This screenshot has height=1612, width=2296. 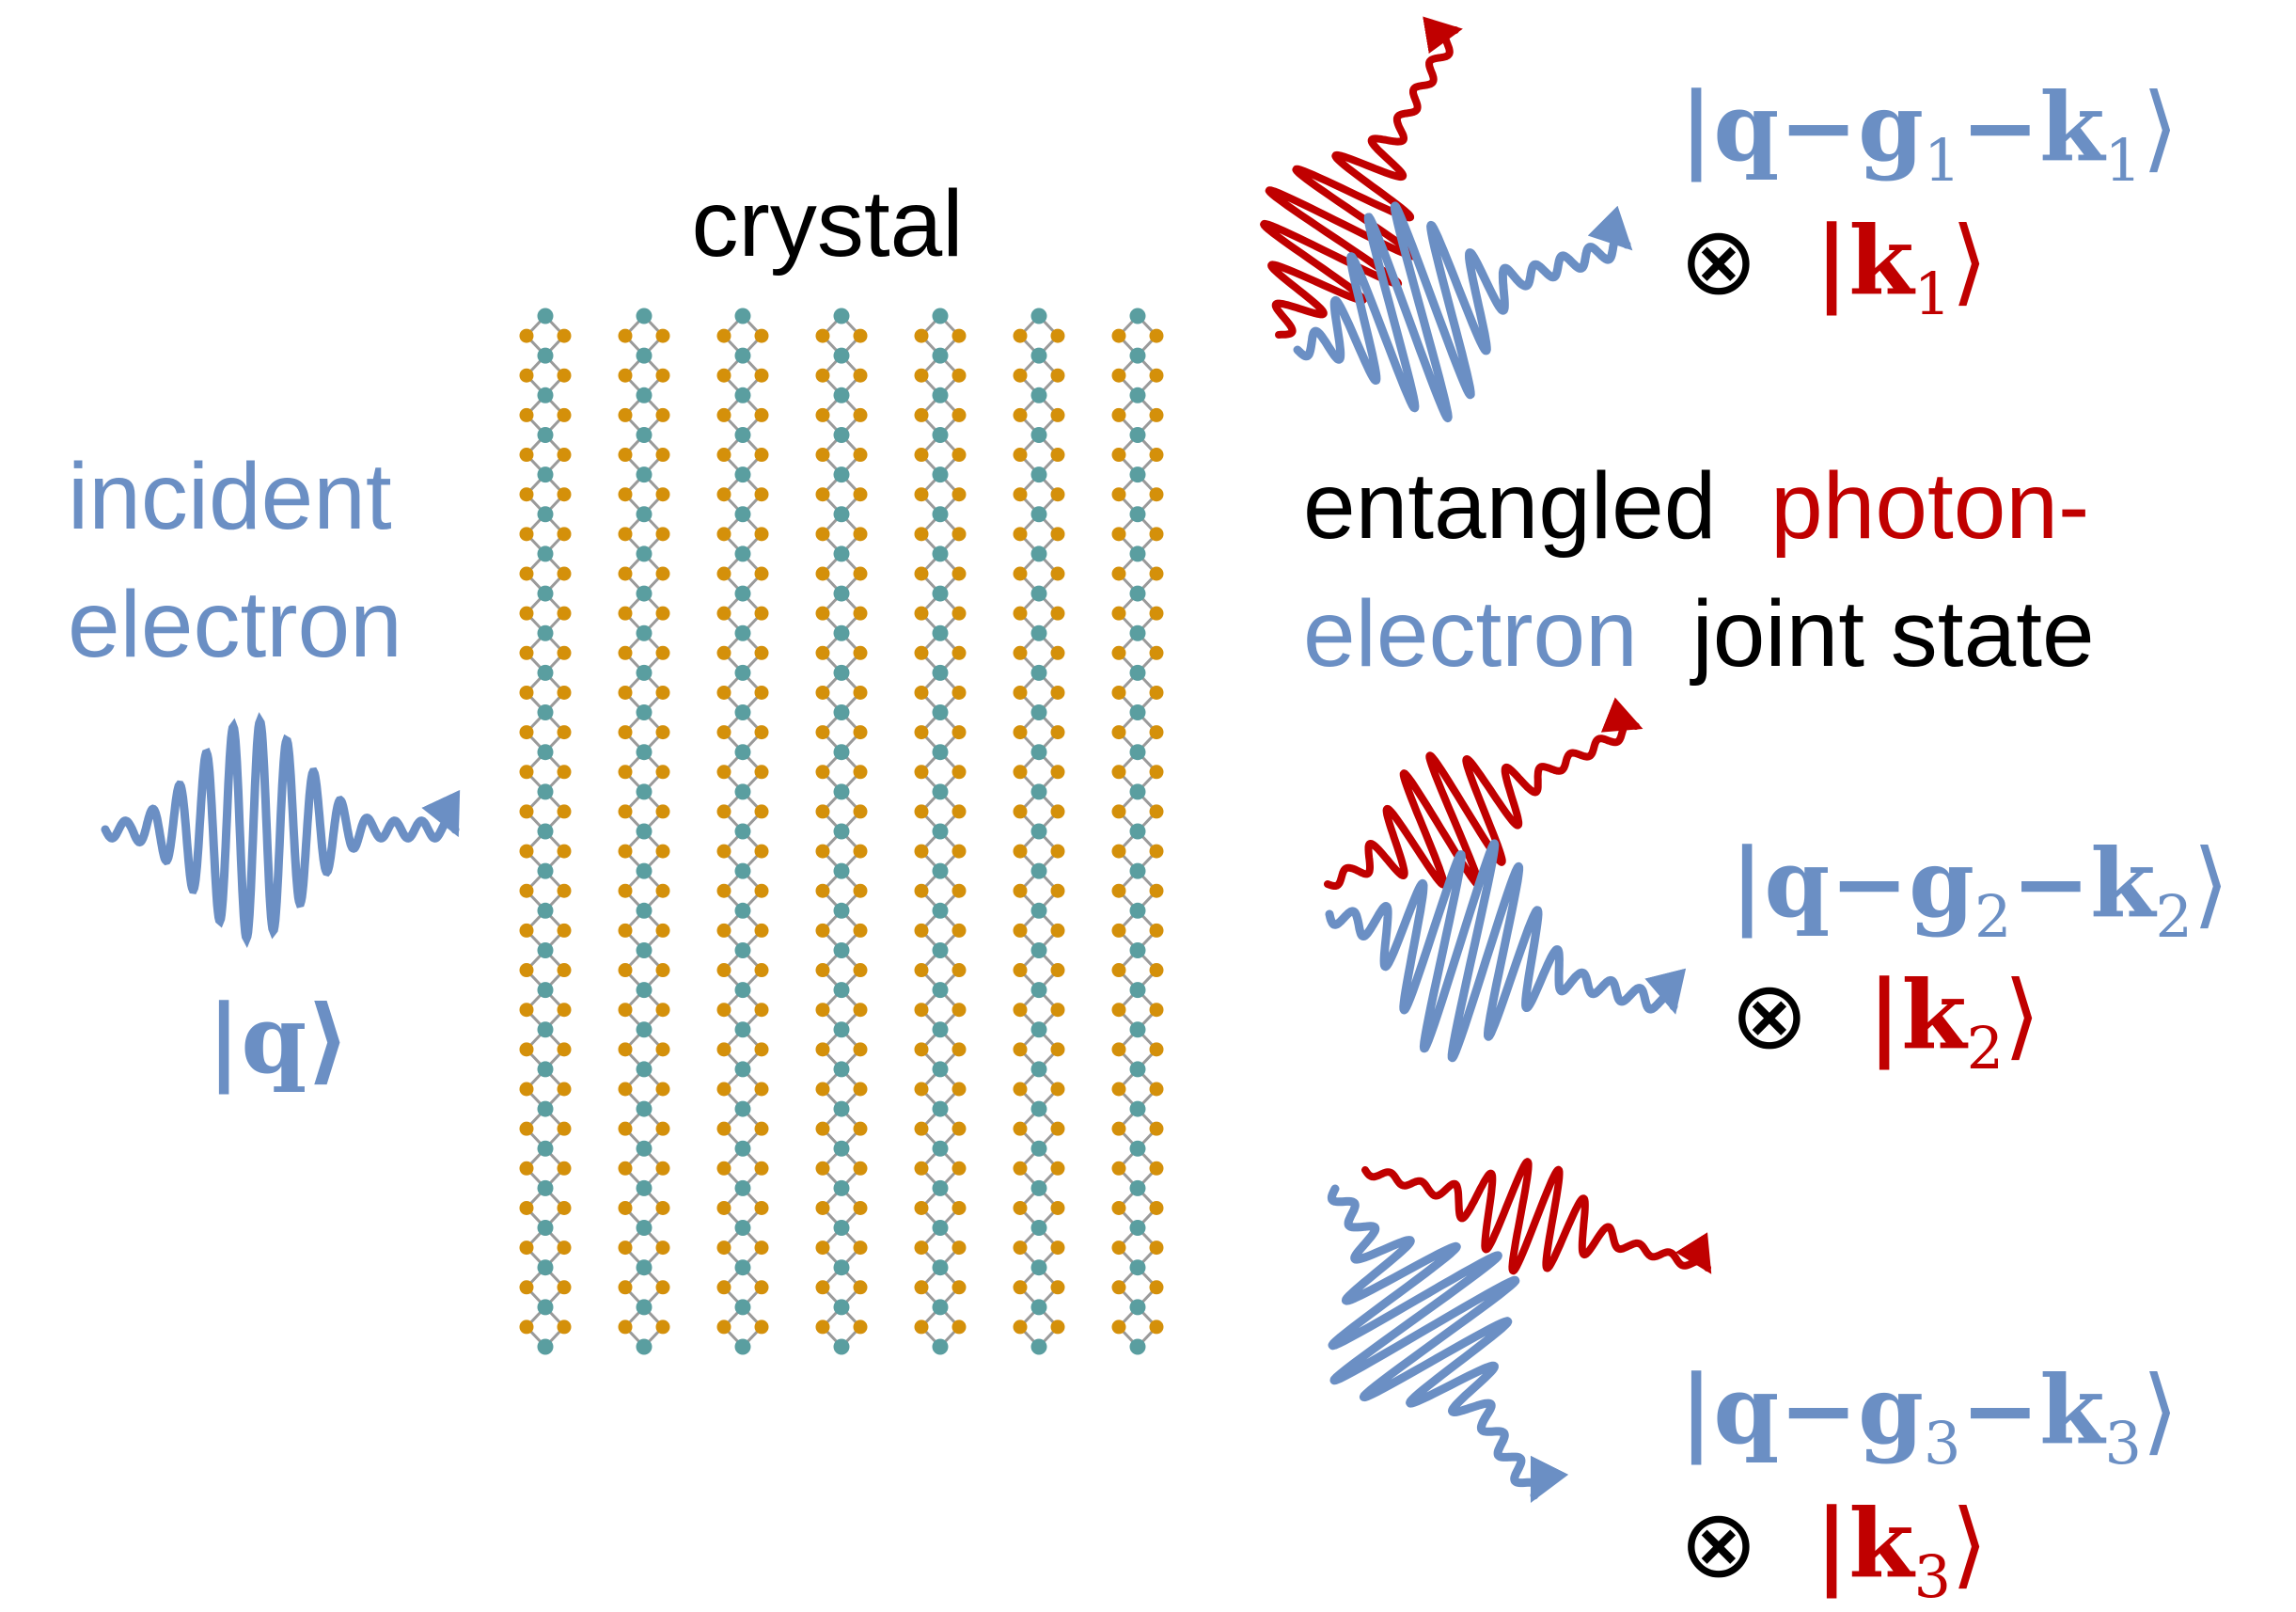 What do you see at coordinates (1802, 126) in the screenshot?
I see `electron-ket-1-pre: |q−g` at bounding box center [1802, 126].